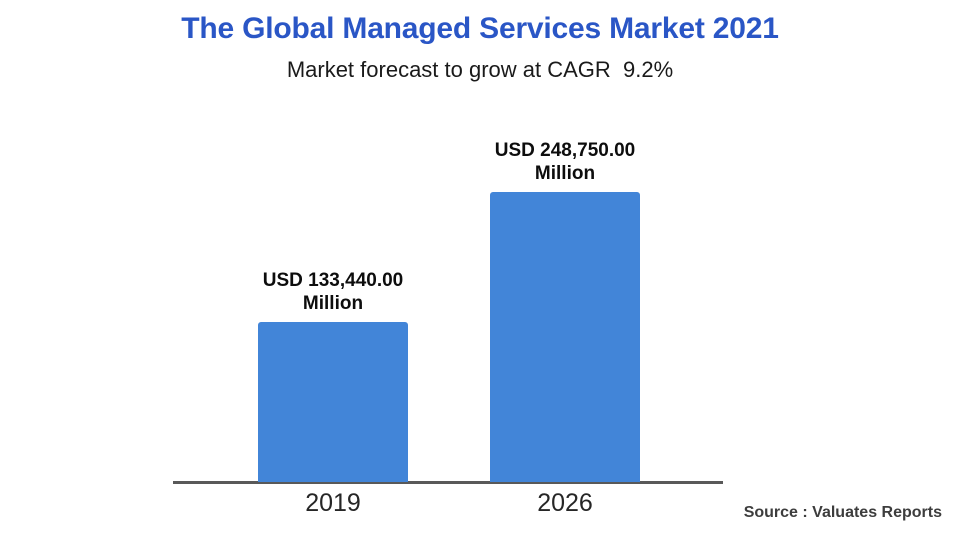 The height and width of the screenshot is (540, 960). Describe the element at coordinates (565, 161) in the screenshot. I see `bar-data-label-2026: USD 248,750.00 Million` at that location.